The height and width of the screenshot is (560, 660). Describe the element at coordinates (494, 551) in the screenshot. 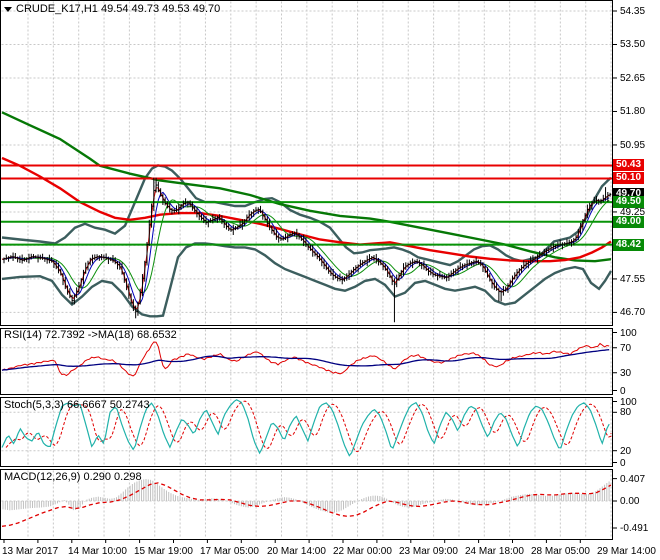

I see `time-axis-label: 24 Mar 18:00` at that location.